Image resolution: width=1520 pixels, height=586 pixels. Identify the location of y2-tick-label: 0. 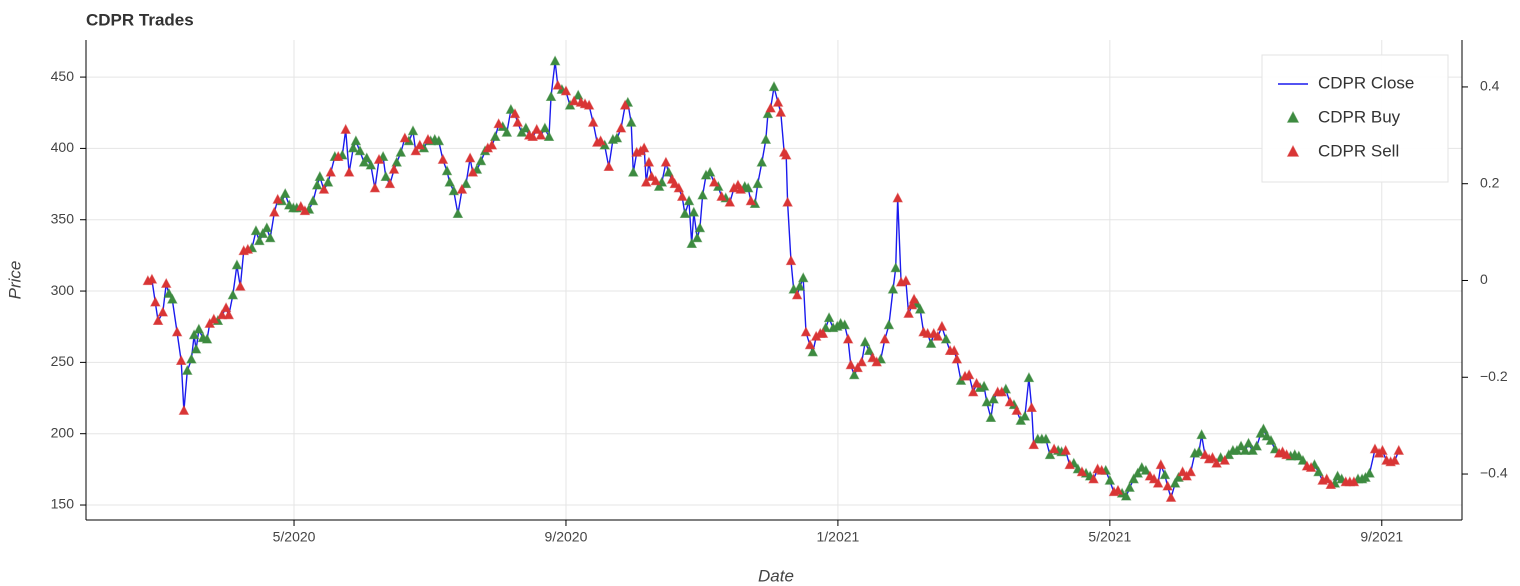
(1484, 279).